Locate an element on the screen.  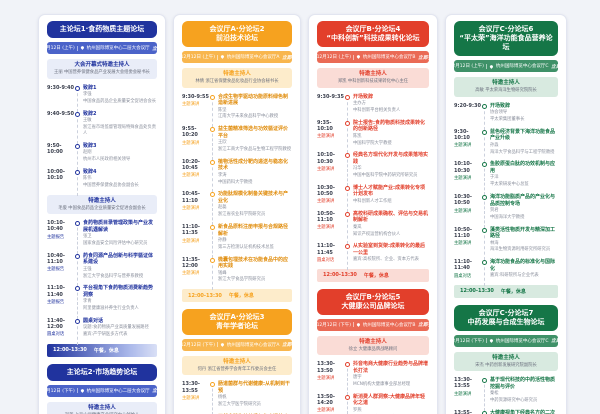
session-info-bar: 12月12日 (下午) 杭州国际博览中心会议厅B立即报名 is located at coordinates (373, 324).